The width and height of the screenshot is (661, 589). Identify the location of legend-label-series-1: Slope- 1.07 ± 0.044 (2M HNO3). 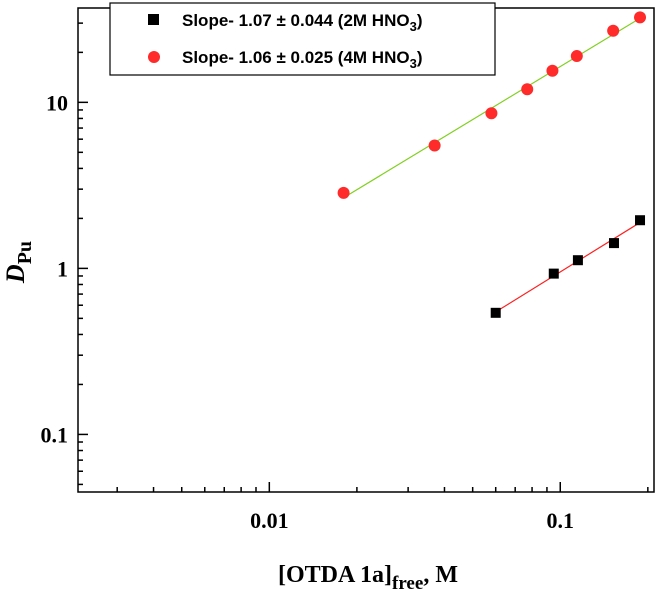
(302, 22).